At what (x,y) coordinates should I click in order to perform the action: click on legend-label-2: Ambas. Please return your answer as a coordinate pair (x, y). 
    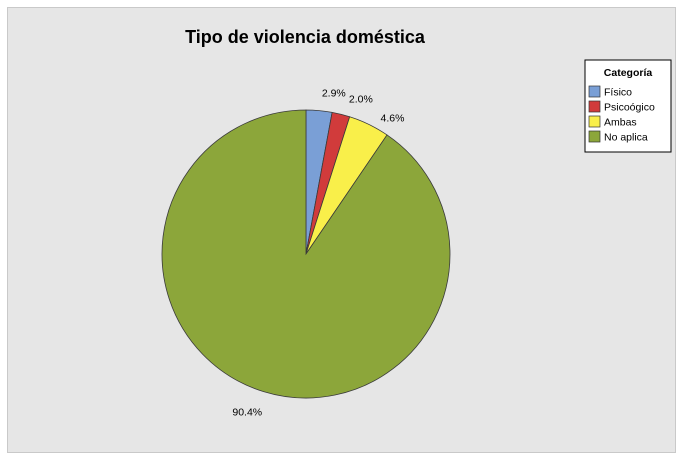
    Looking at the image, I should click on (620, 123).